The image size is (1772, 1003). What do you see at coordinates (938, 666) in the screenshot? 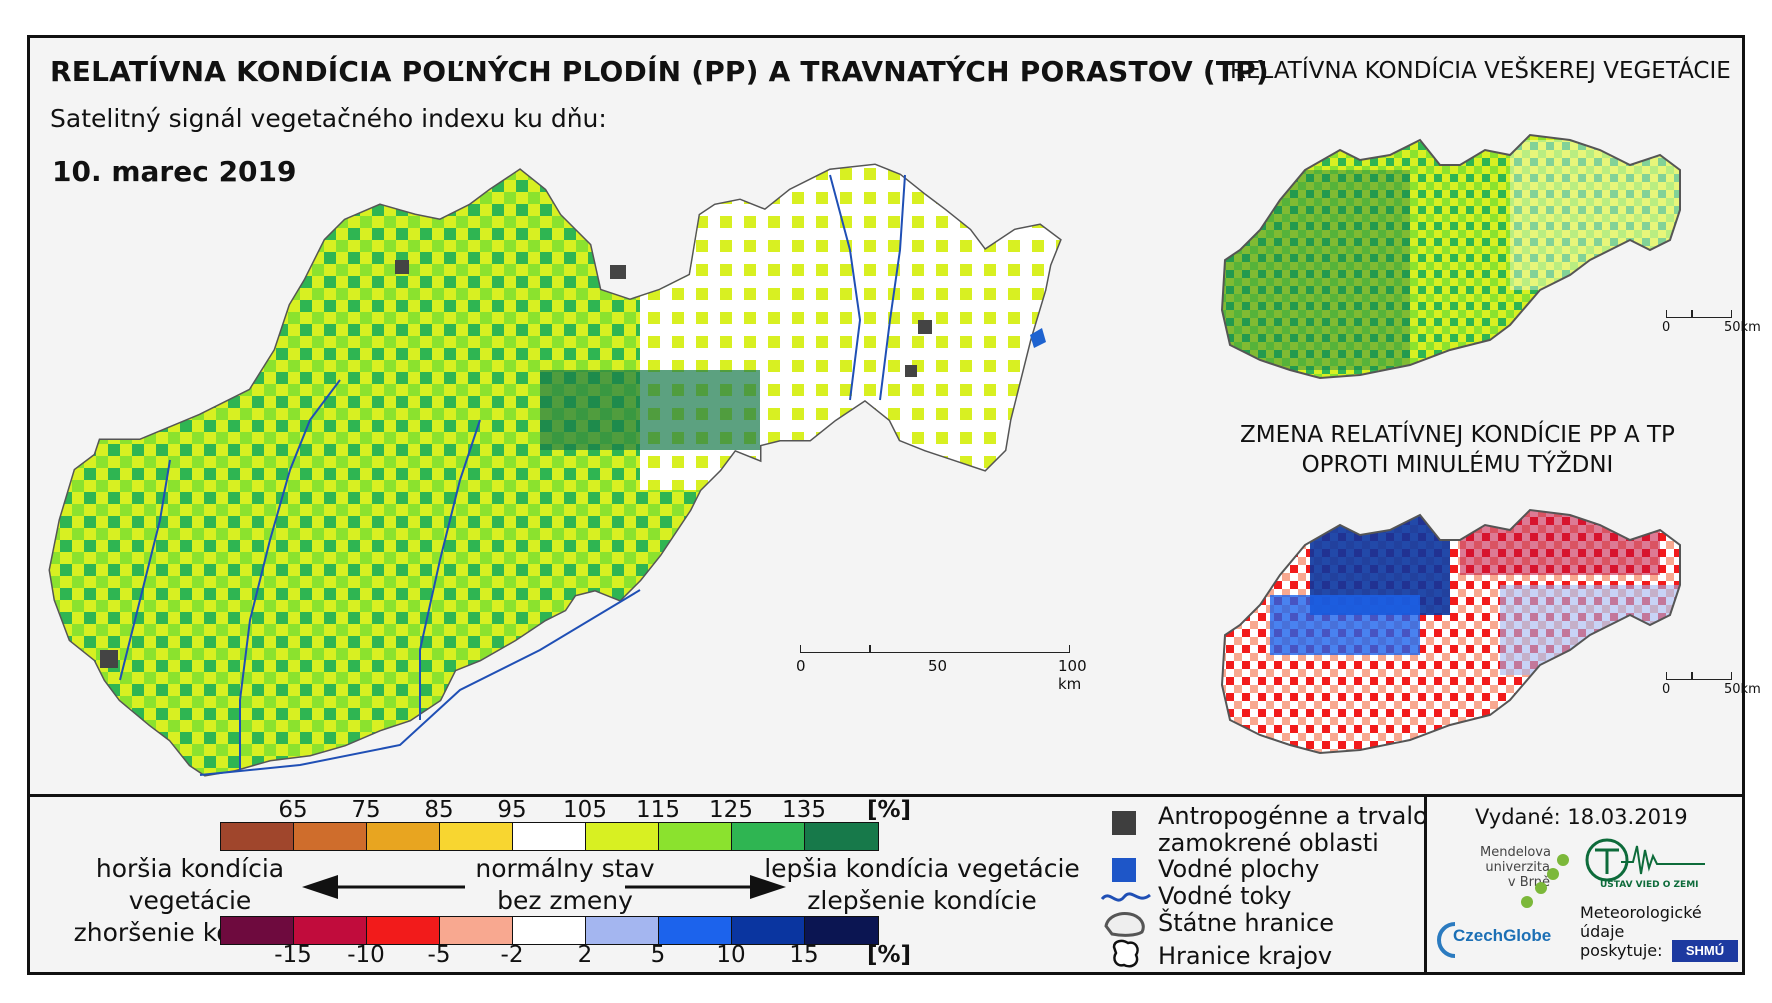
I see `scale-label-mid: 50` at bounding box center [938, 666].